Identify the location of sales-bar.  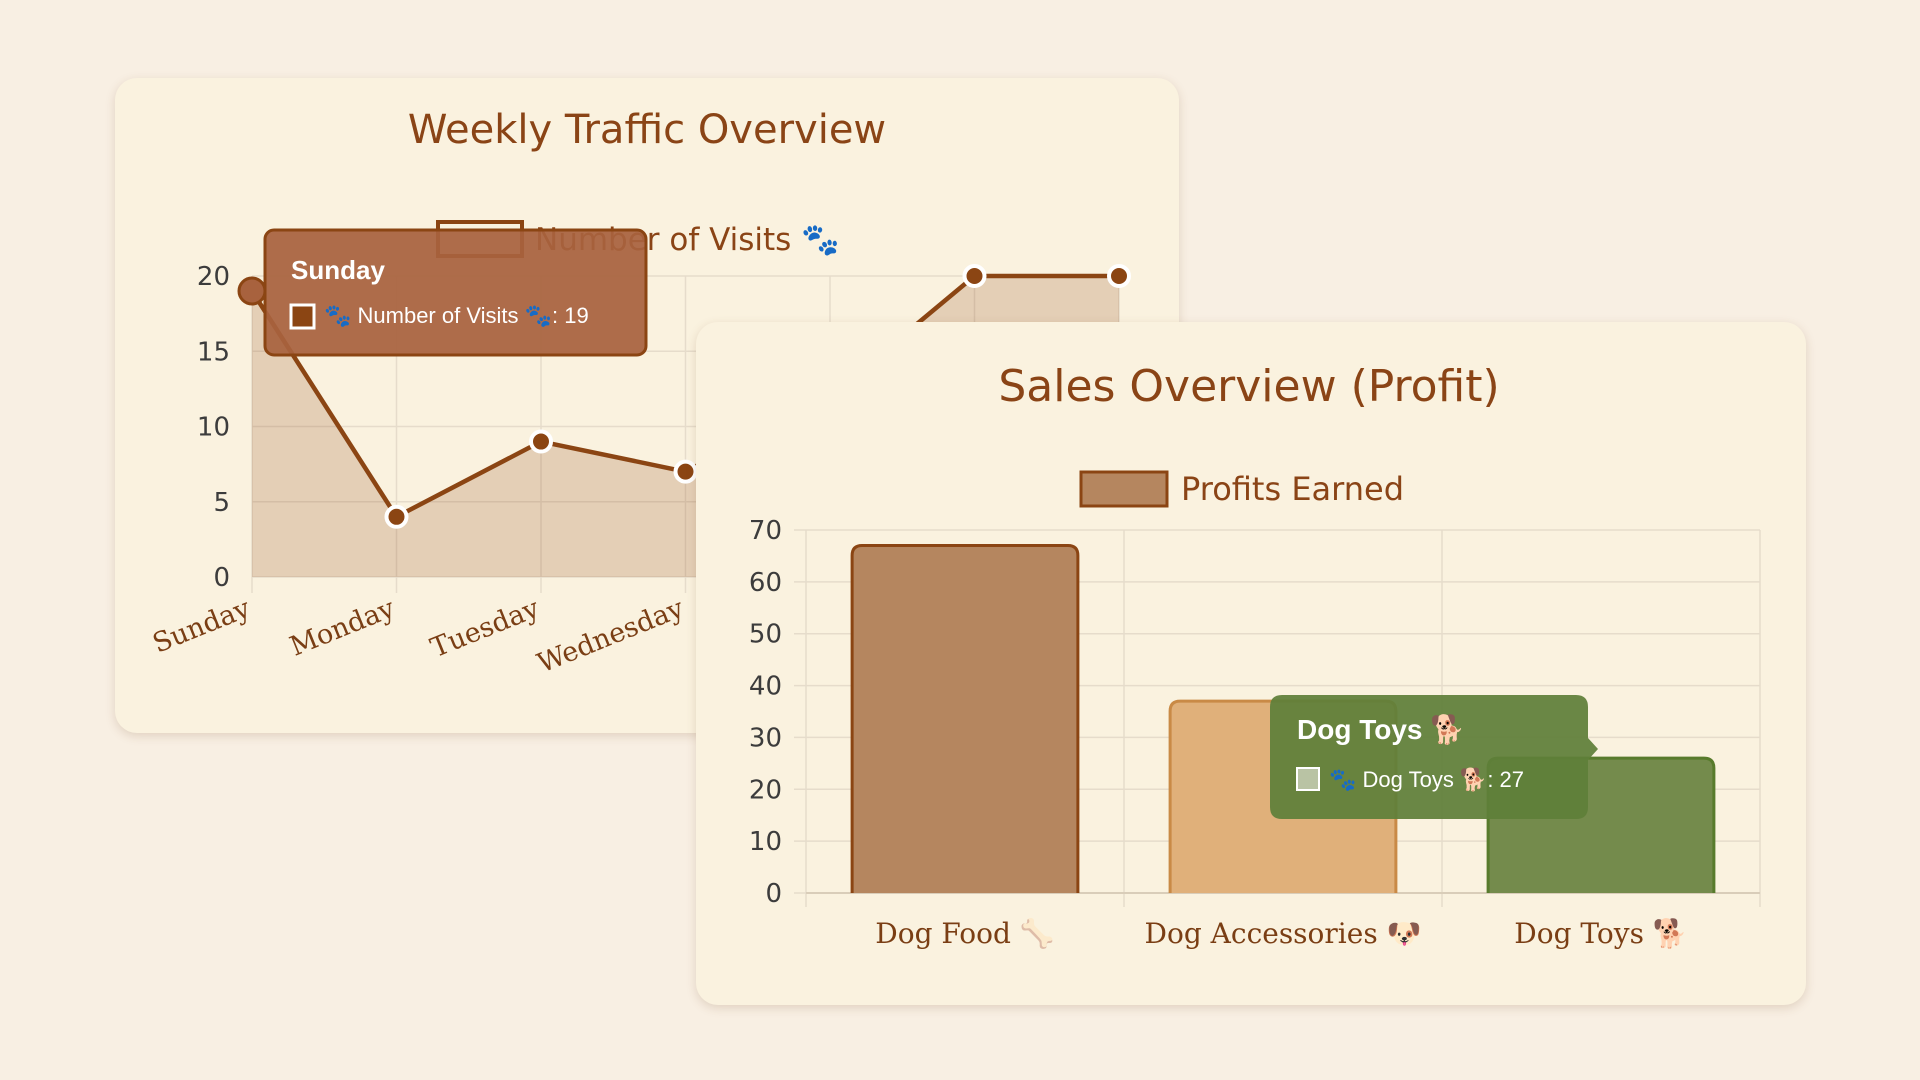
(965, 718).